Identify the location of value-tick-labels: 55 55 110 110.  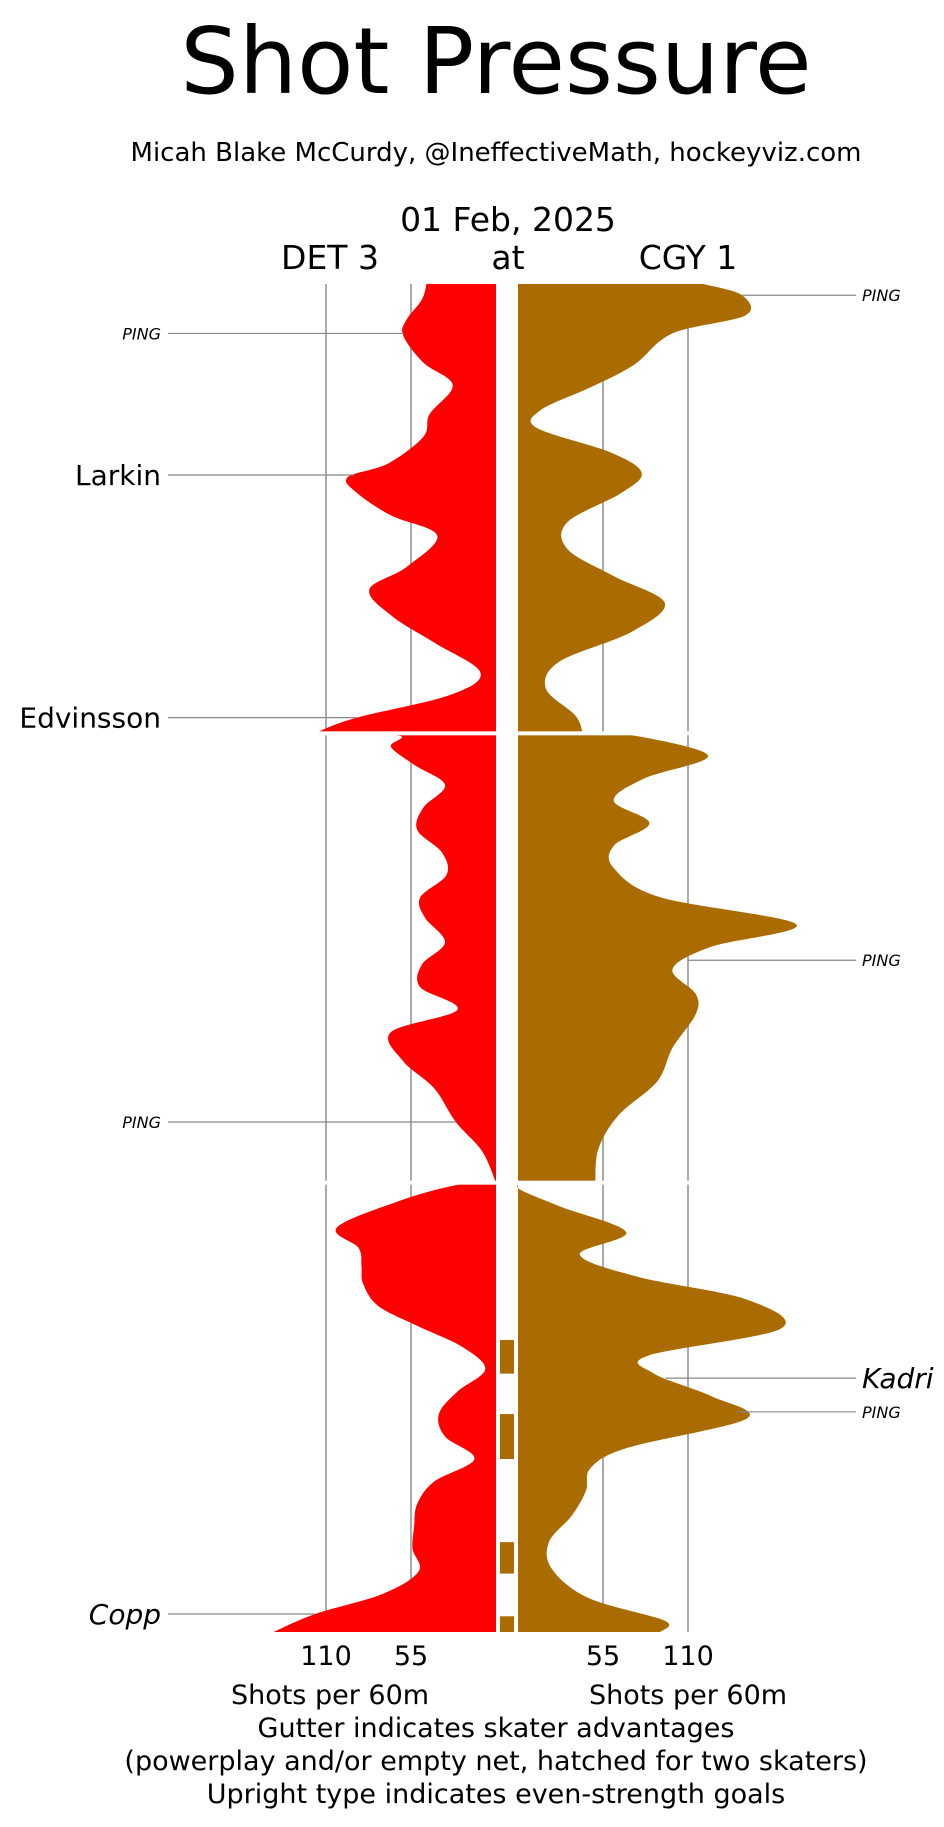
(507, 1656).